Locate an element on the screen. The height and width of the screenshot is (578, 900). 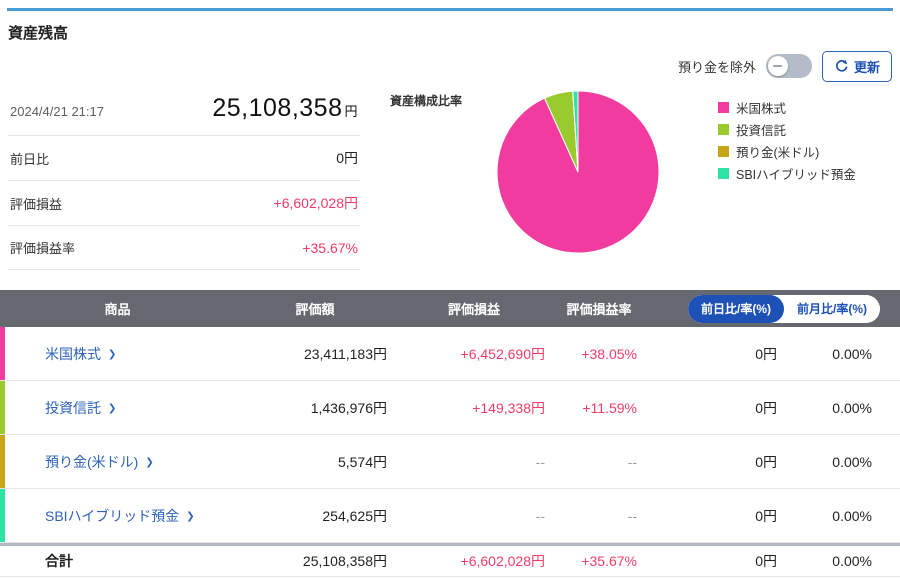
header-product: 商品 is located at coordinates (117, 309).